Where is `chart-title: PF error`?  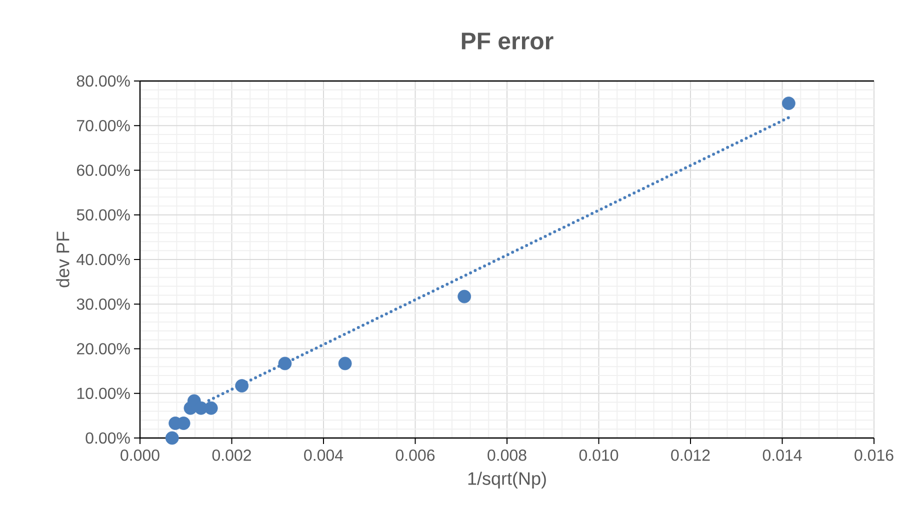 chart-title: PF error is located at coordinates (508, 41).